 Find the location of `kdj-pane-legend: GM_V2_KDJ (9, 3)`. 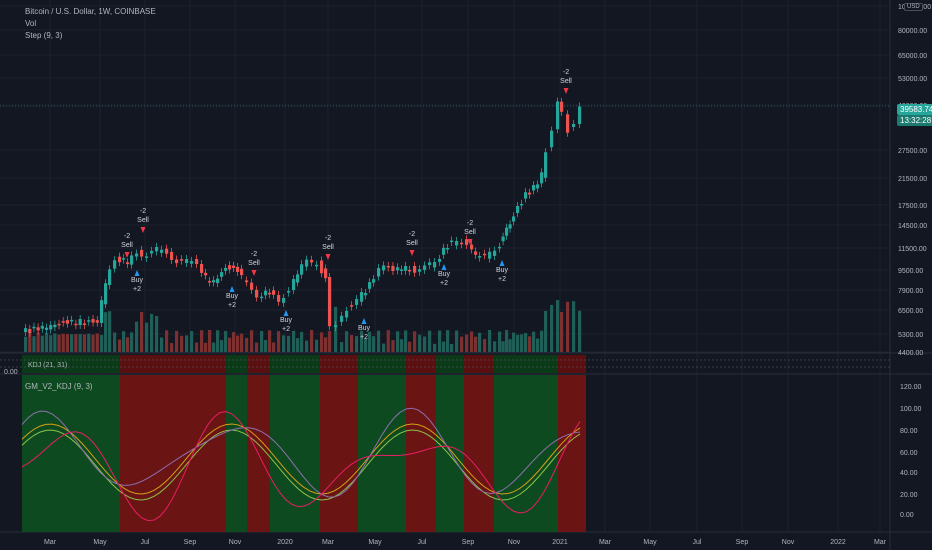

kdj-pane-legend: GM_V2_KDJ (9, 3) is located at coordinates (59, 386).